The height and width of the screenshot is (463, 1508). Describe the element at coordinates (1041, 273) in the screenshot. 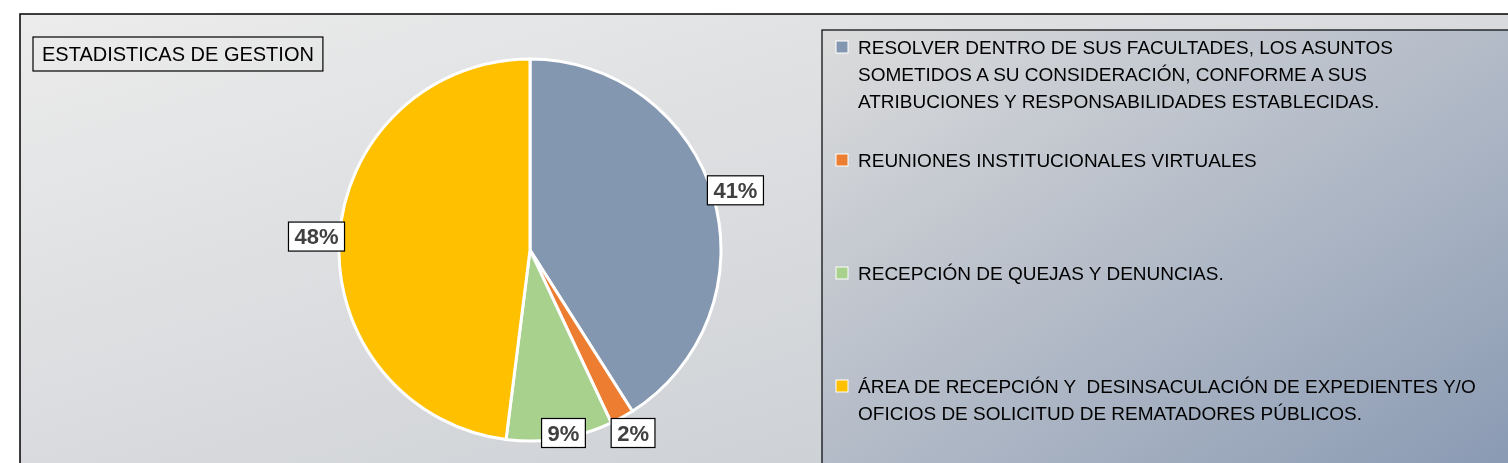

I see `legend-label: RECEPCIÓN DE QUEJAS Y DENUNCIAS.` at that location.